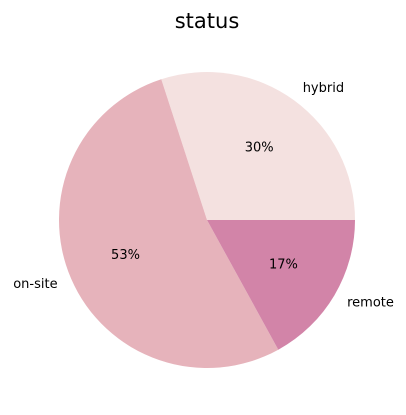 This screenshot has height=415, width=406. I want to click on slice-label-remote: remote, so click(370, 302).